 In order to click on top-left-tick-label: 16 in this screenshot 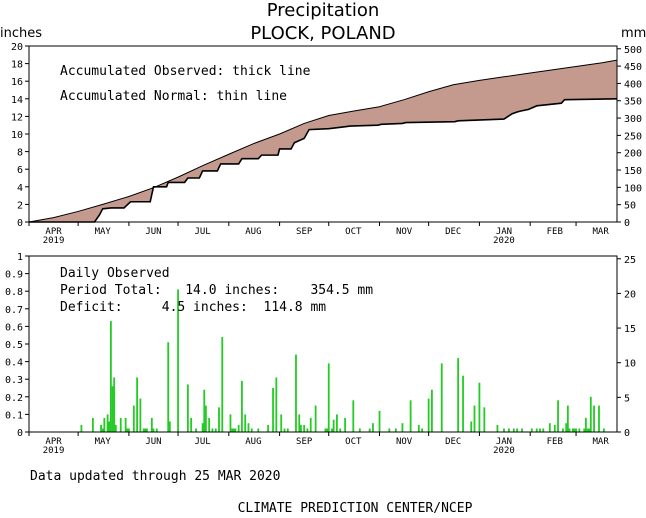, I will do `click(17, 82)`.